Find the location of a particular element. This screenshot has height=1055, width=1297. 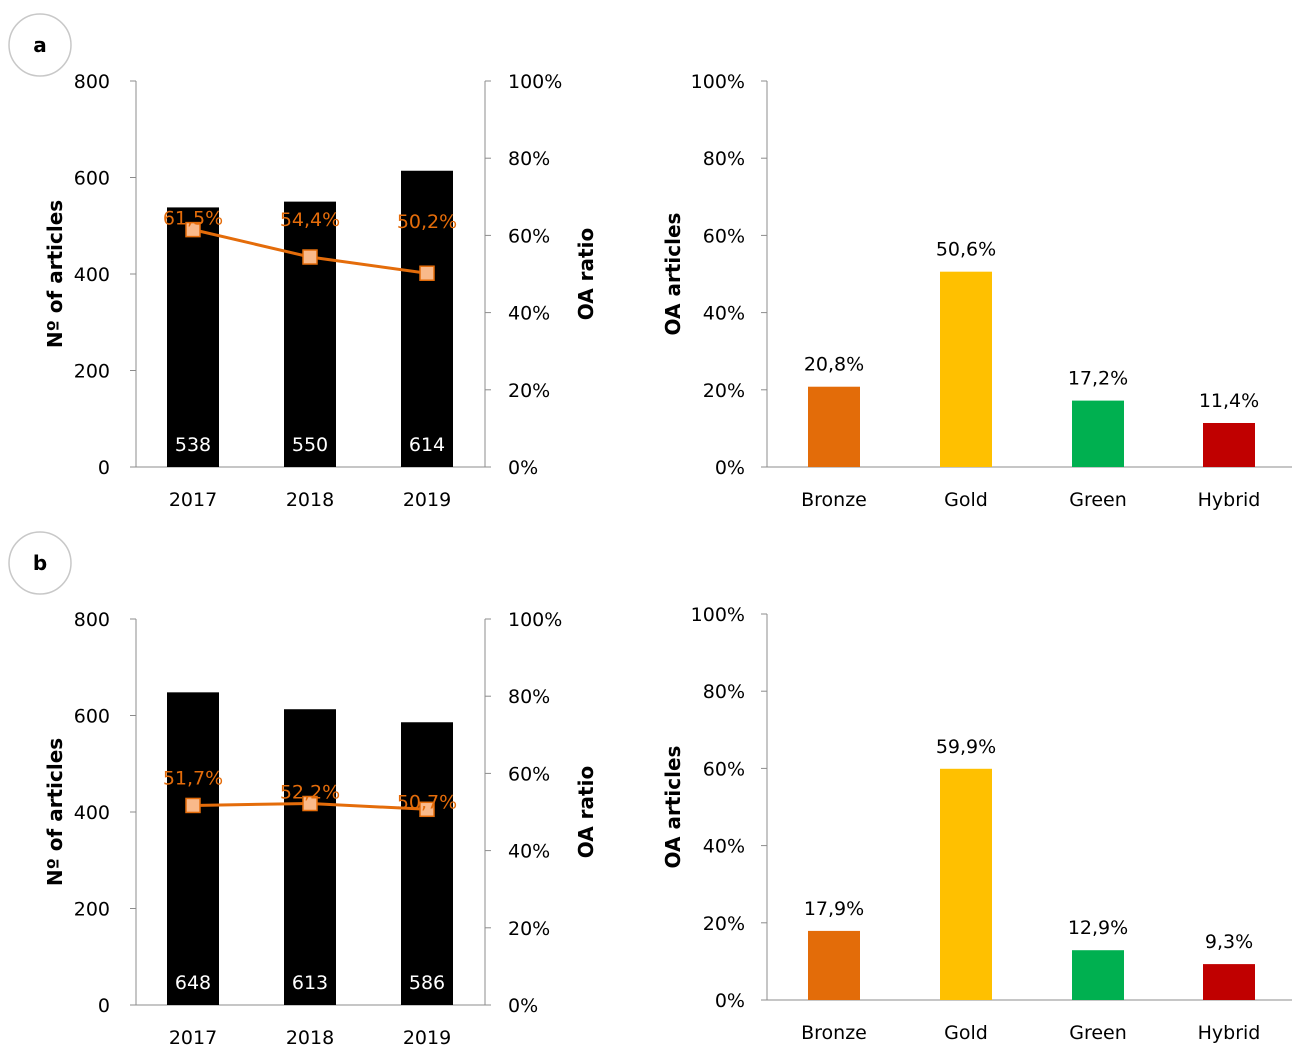

panel-b-label: b is located at coordinates (40, 563).